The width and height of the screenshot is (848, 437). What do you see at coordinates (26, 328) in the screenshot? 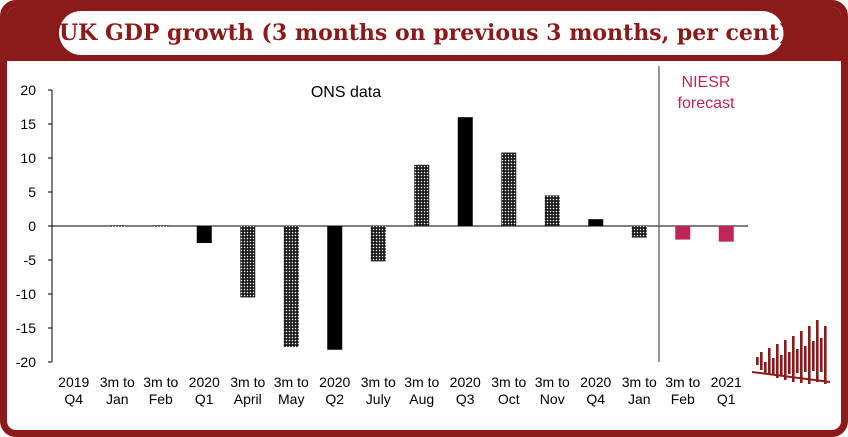
I see `y-tick-label: -15` at bounding box center [26, 328].